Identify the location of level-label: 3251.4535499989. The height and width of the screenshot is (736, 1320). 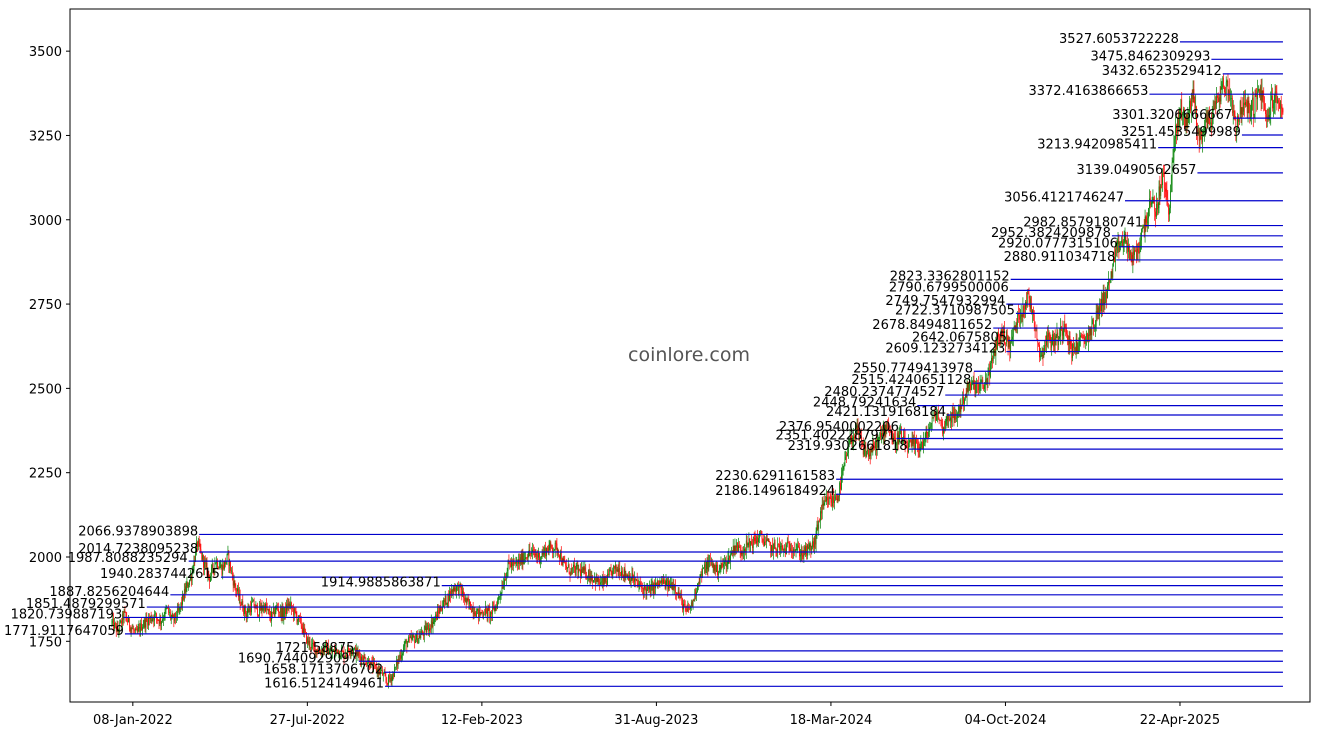
(1181, 132).